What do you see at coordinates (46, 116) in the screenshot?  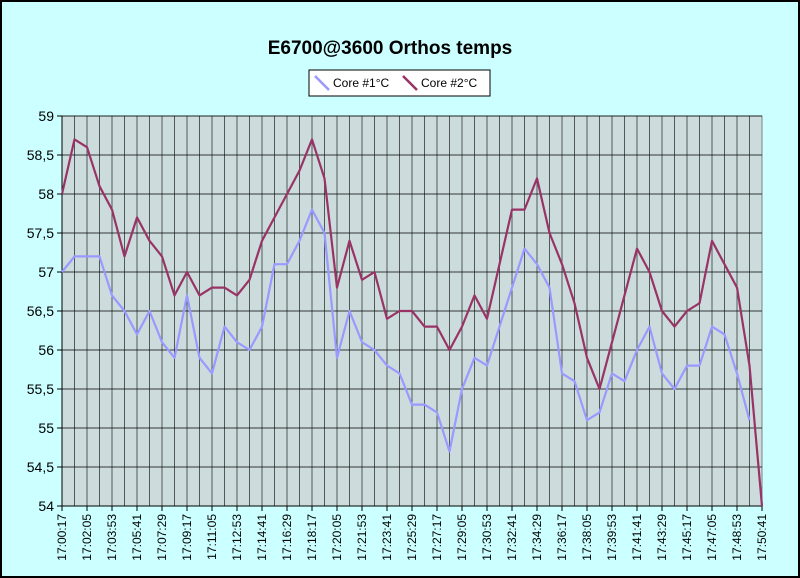 I see `y-tick-label: 59` at bounding box center [46, 116].